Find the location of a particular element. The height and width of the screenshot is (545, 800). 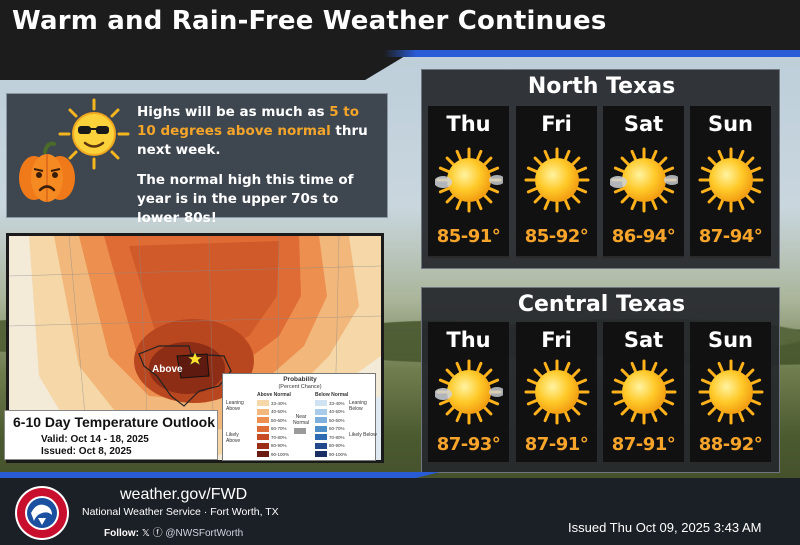

central-texas-title: Central Texas is located at coordinates (601, 304).